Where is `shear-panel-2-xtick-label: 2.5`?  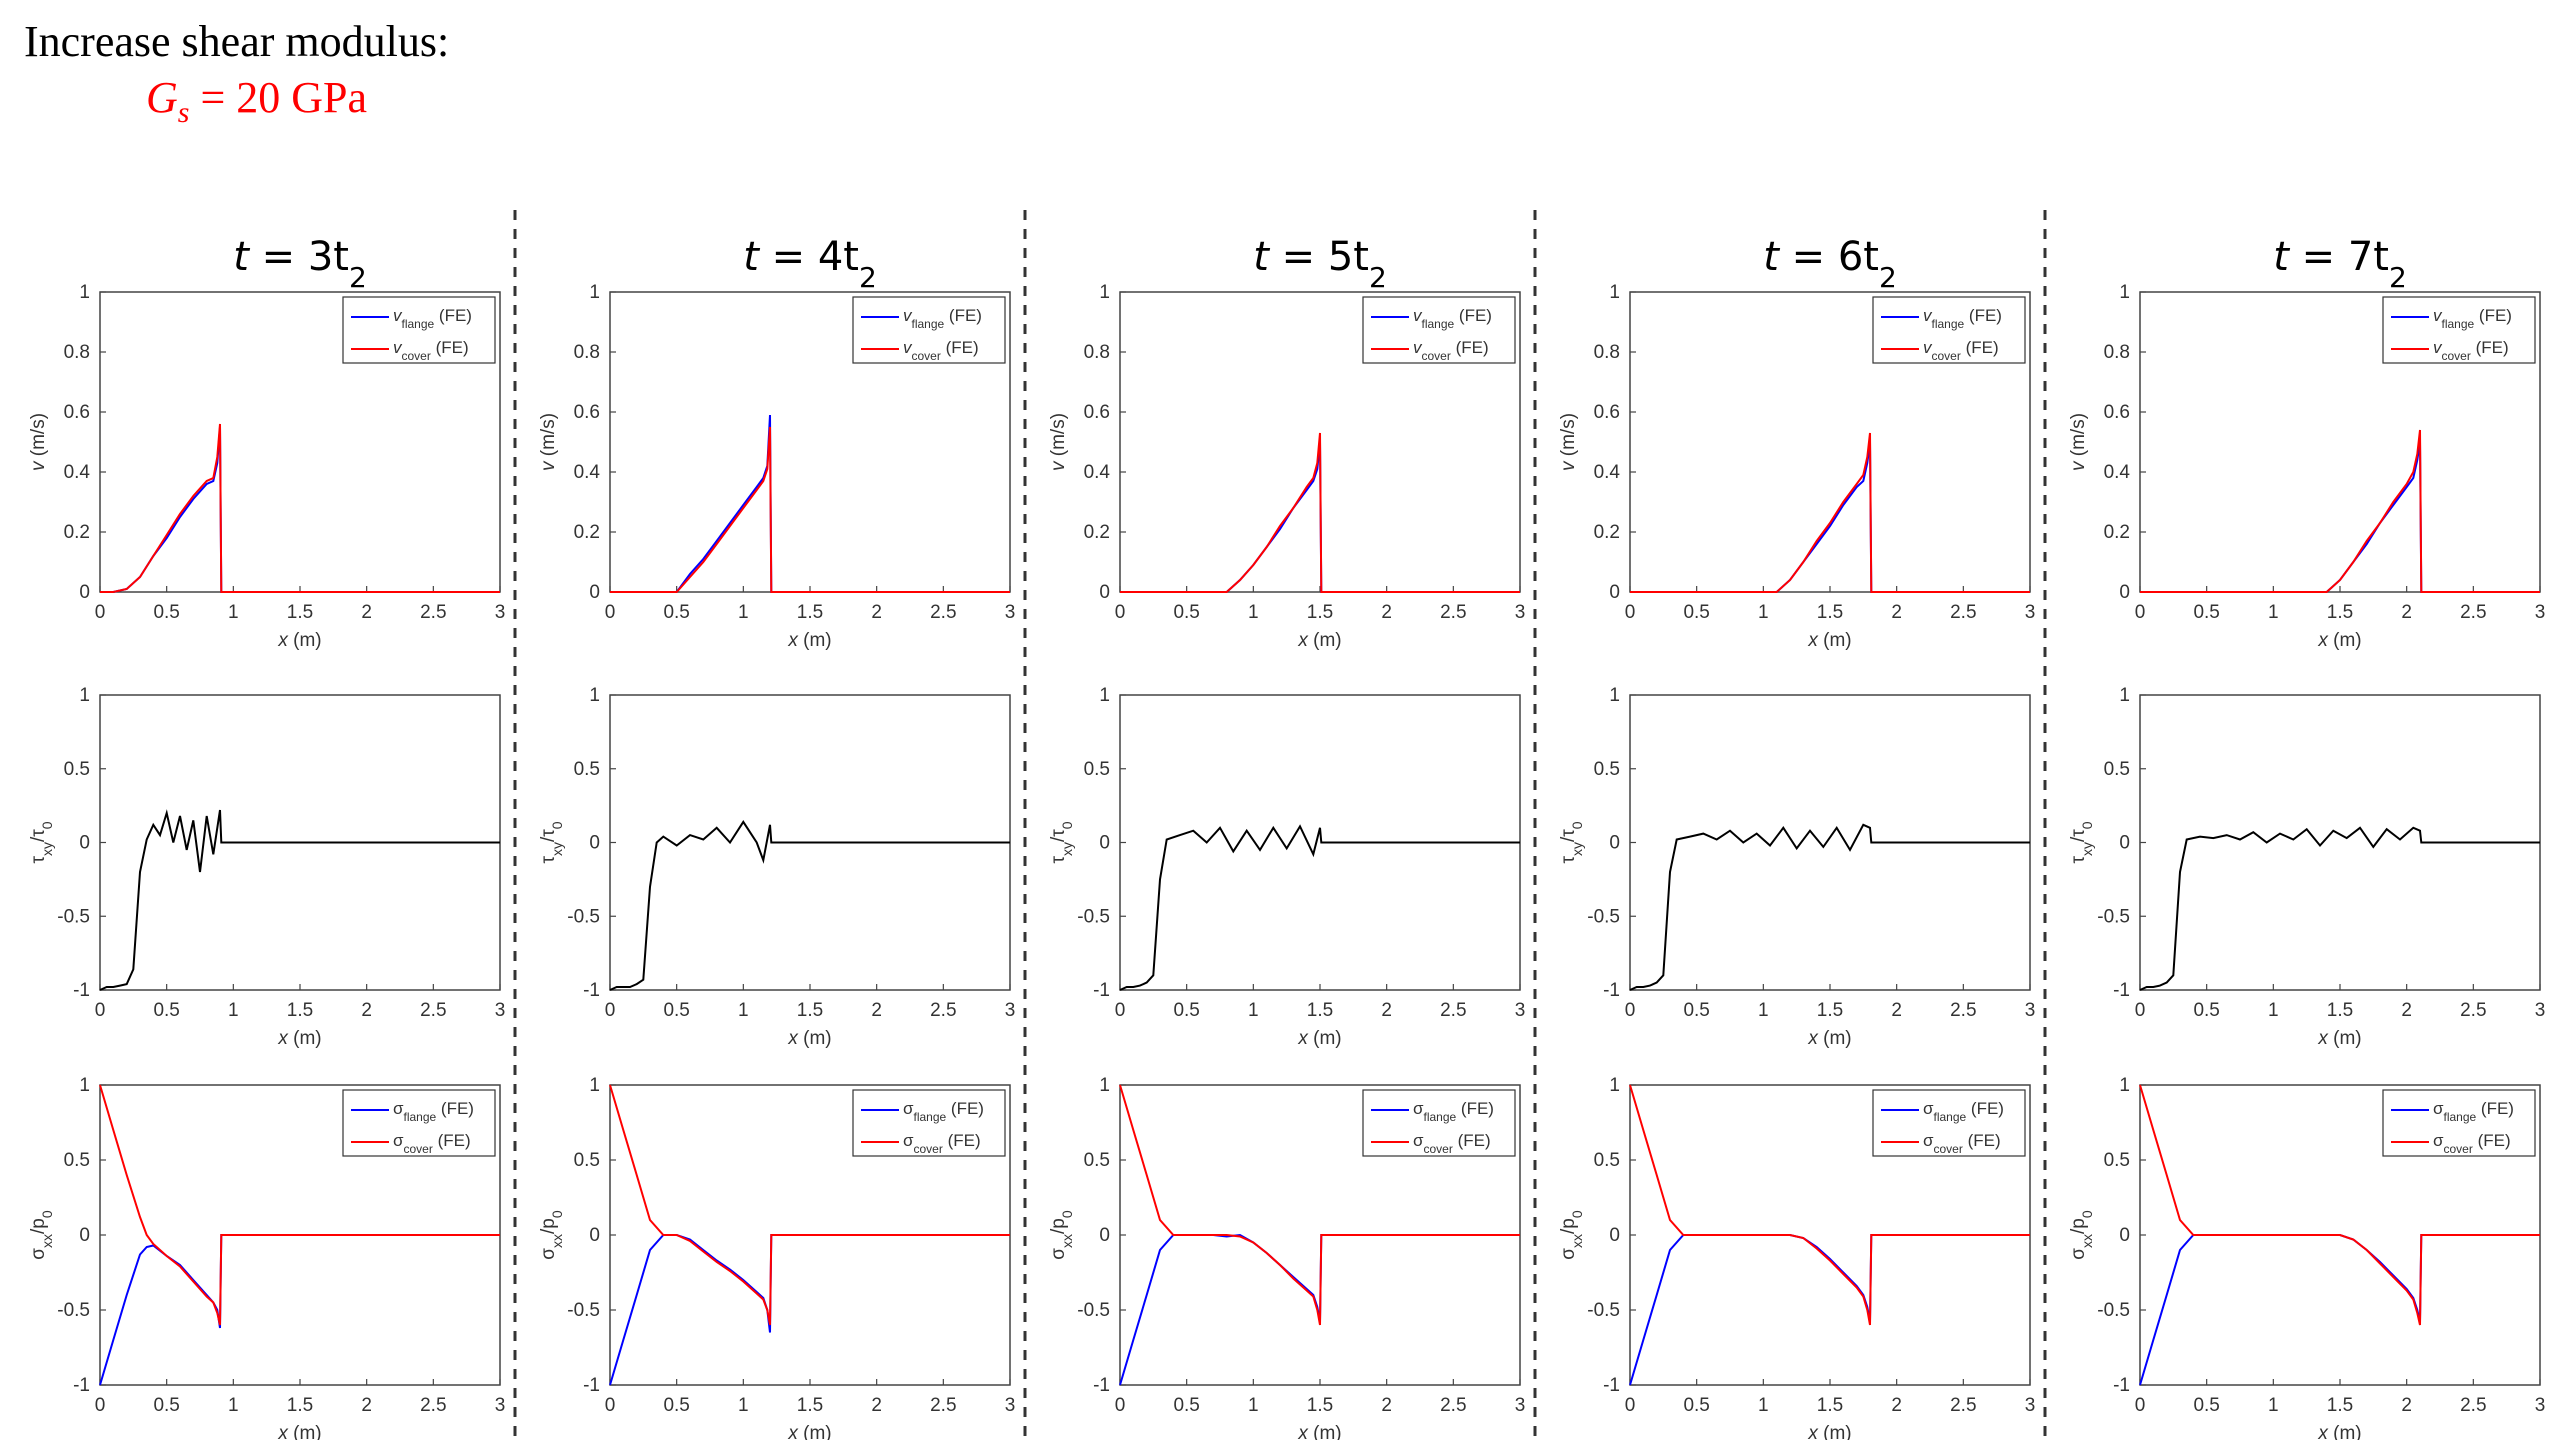
shear-panel-2-xtick-label: 2.5 is located at coordinates (943, 1010).